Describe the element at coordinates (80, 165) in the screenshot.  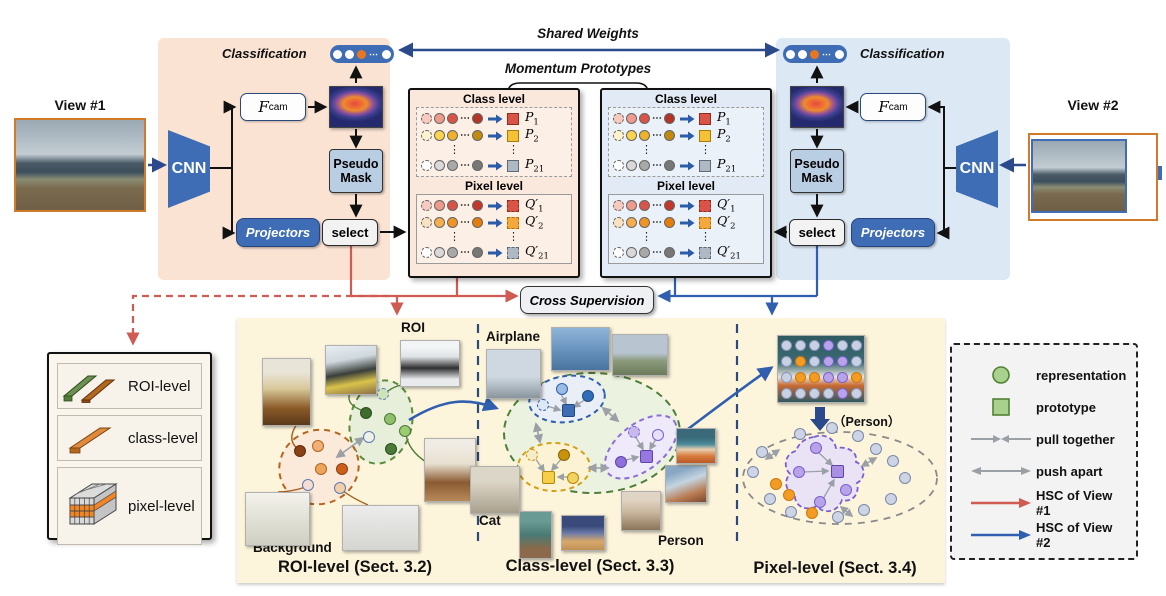
I see `view1-image` at that location.